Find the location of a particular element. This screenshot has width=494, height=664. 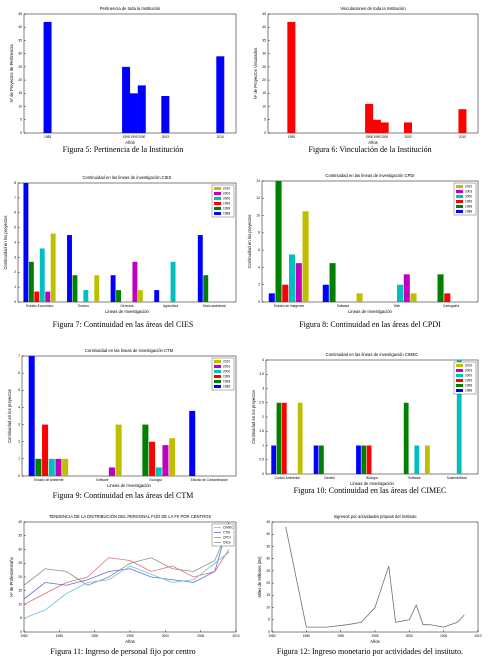

legend-label: 2000 is located at coordinates (226, 371).